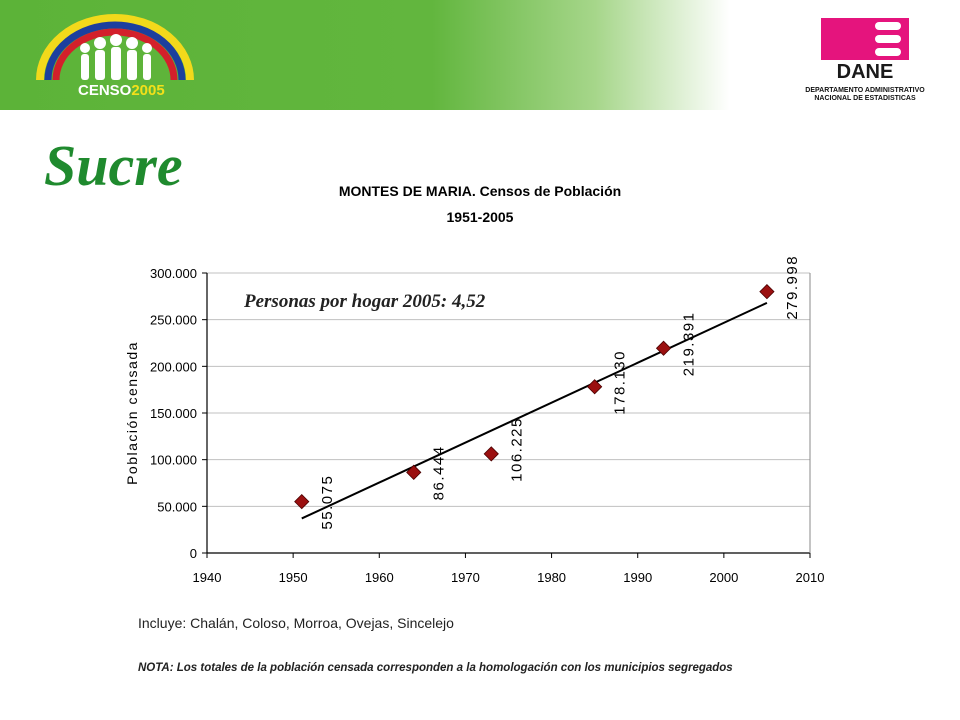 The width and height of the screenshot is (960, 720). Describe the element at coordinates (173, 460) in the screenshot. I see `y-tick-label: 100.000` at that location.